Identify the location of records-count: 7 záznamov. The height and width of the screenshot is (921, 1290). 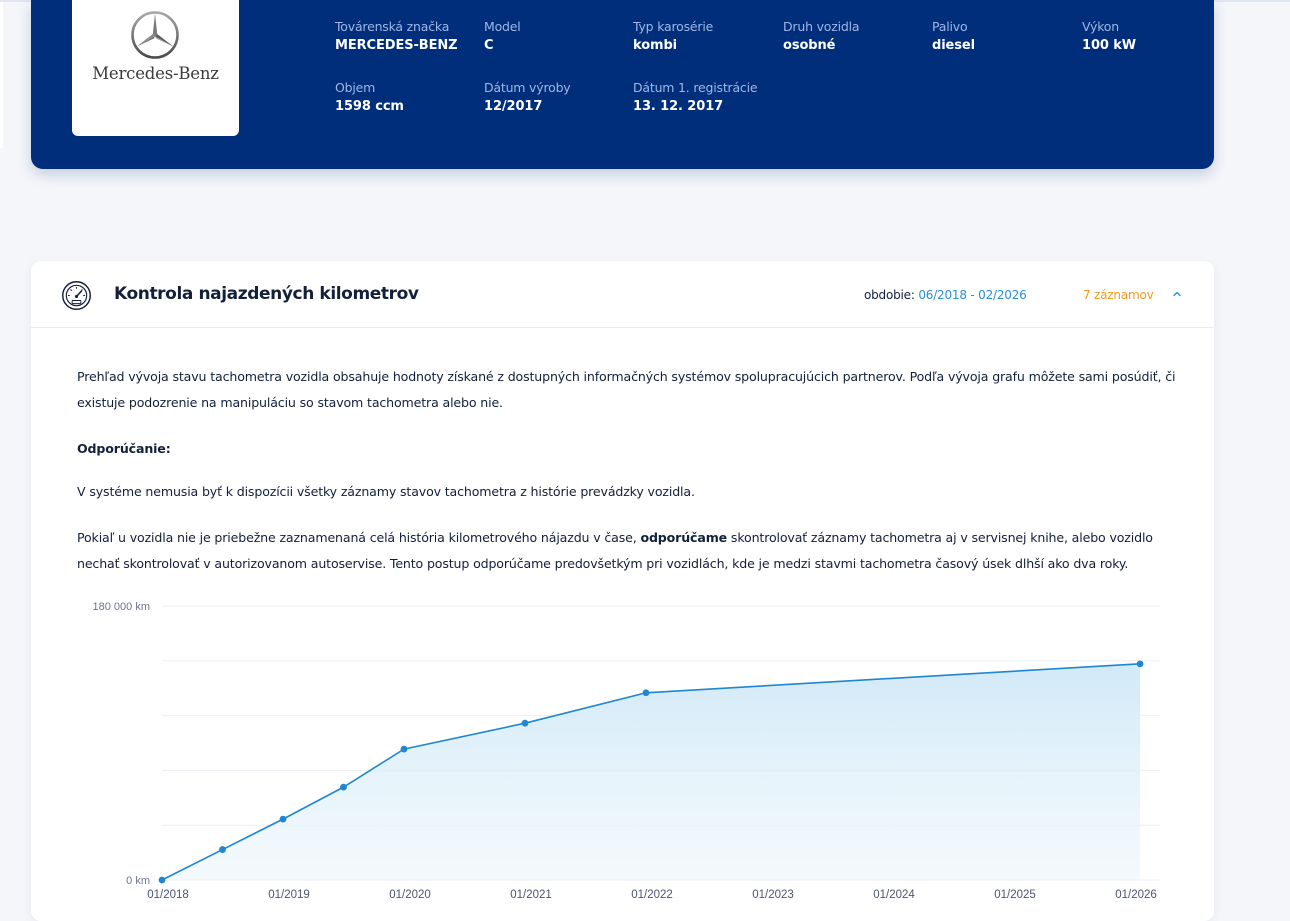
(1118, 295).